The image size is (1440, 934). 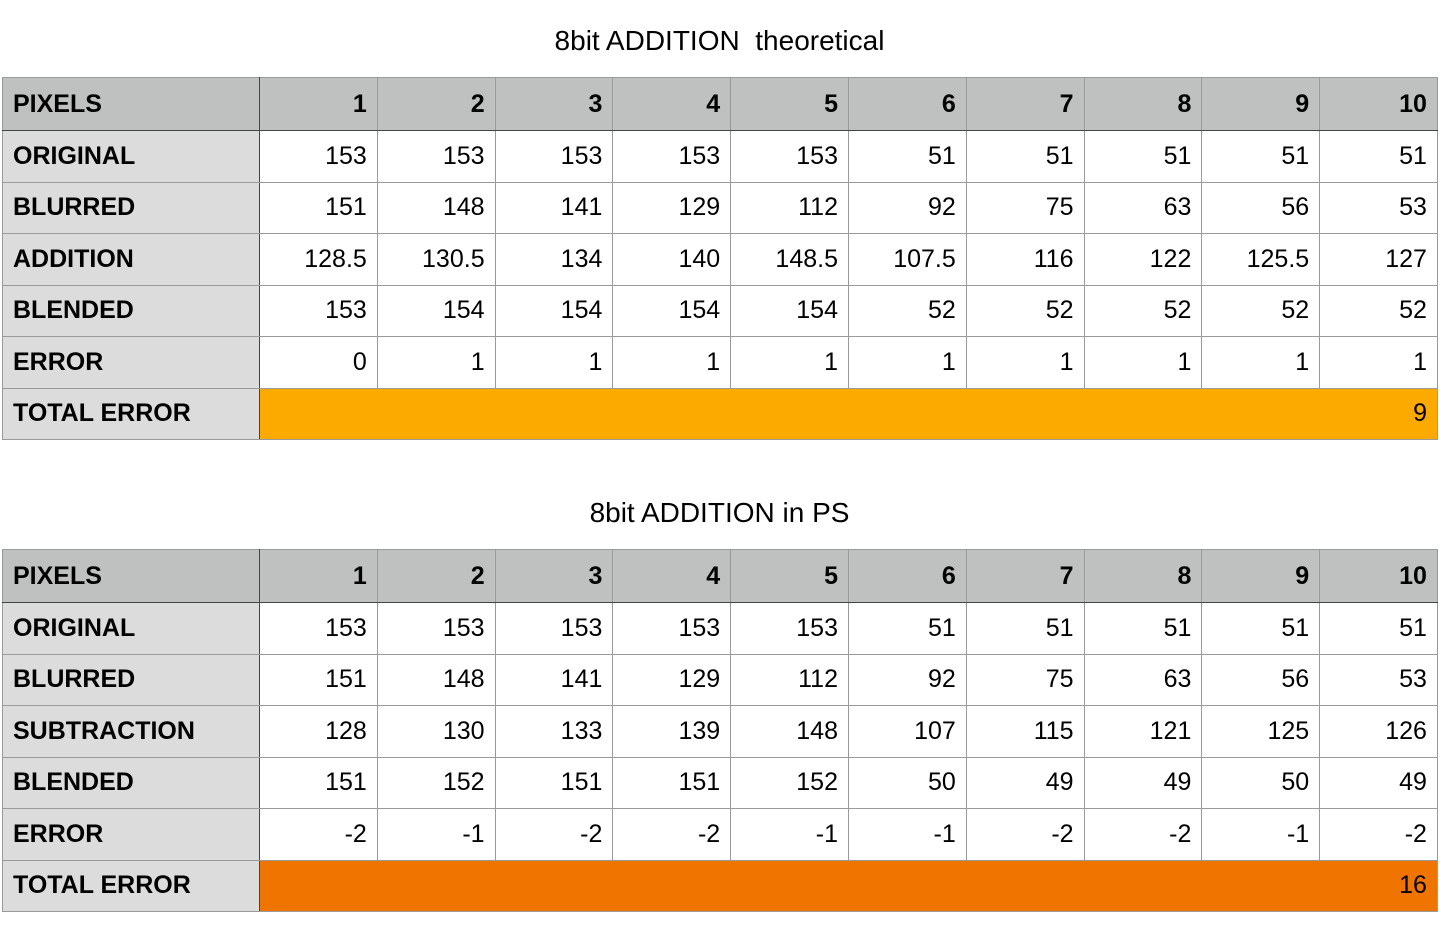 I want to click on row-label: ORIGINAL, so click(x=131, y=628).